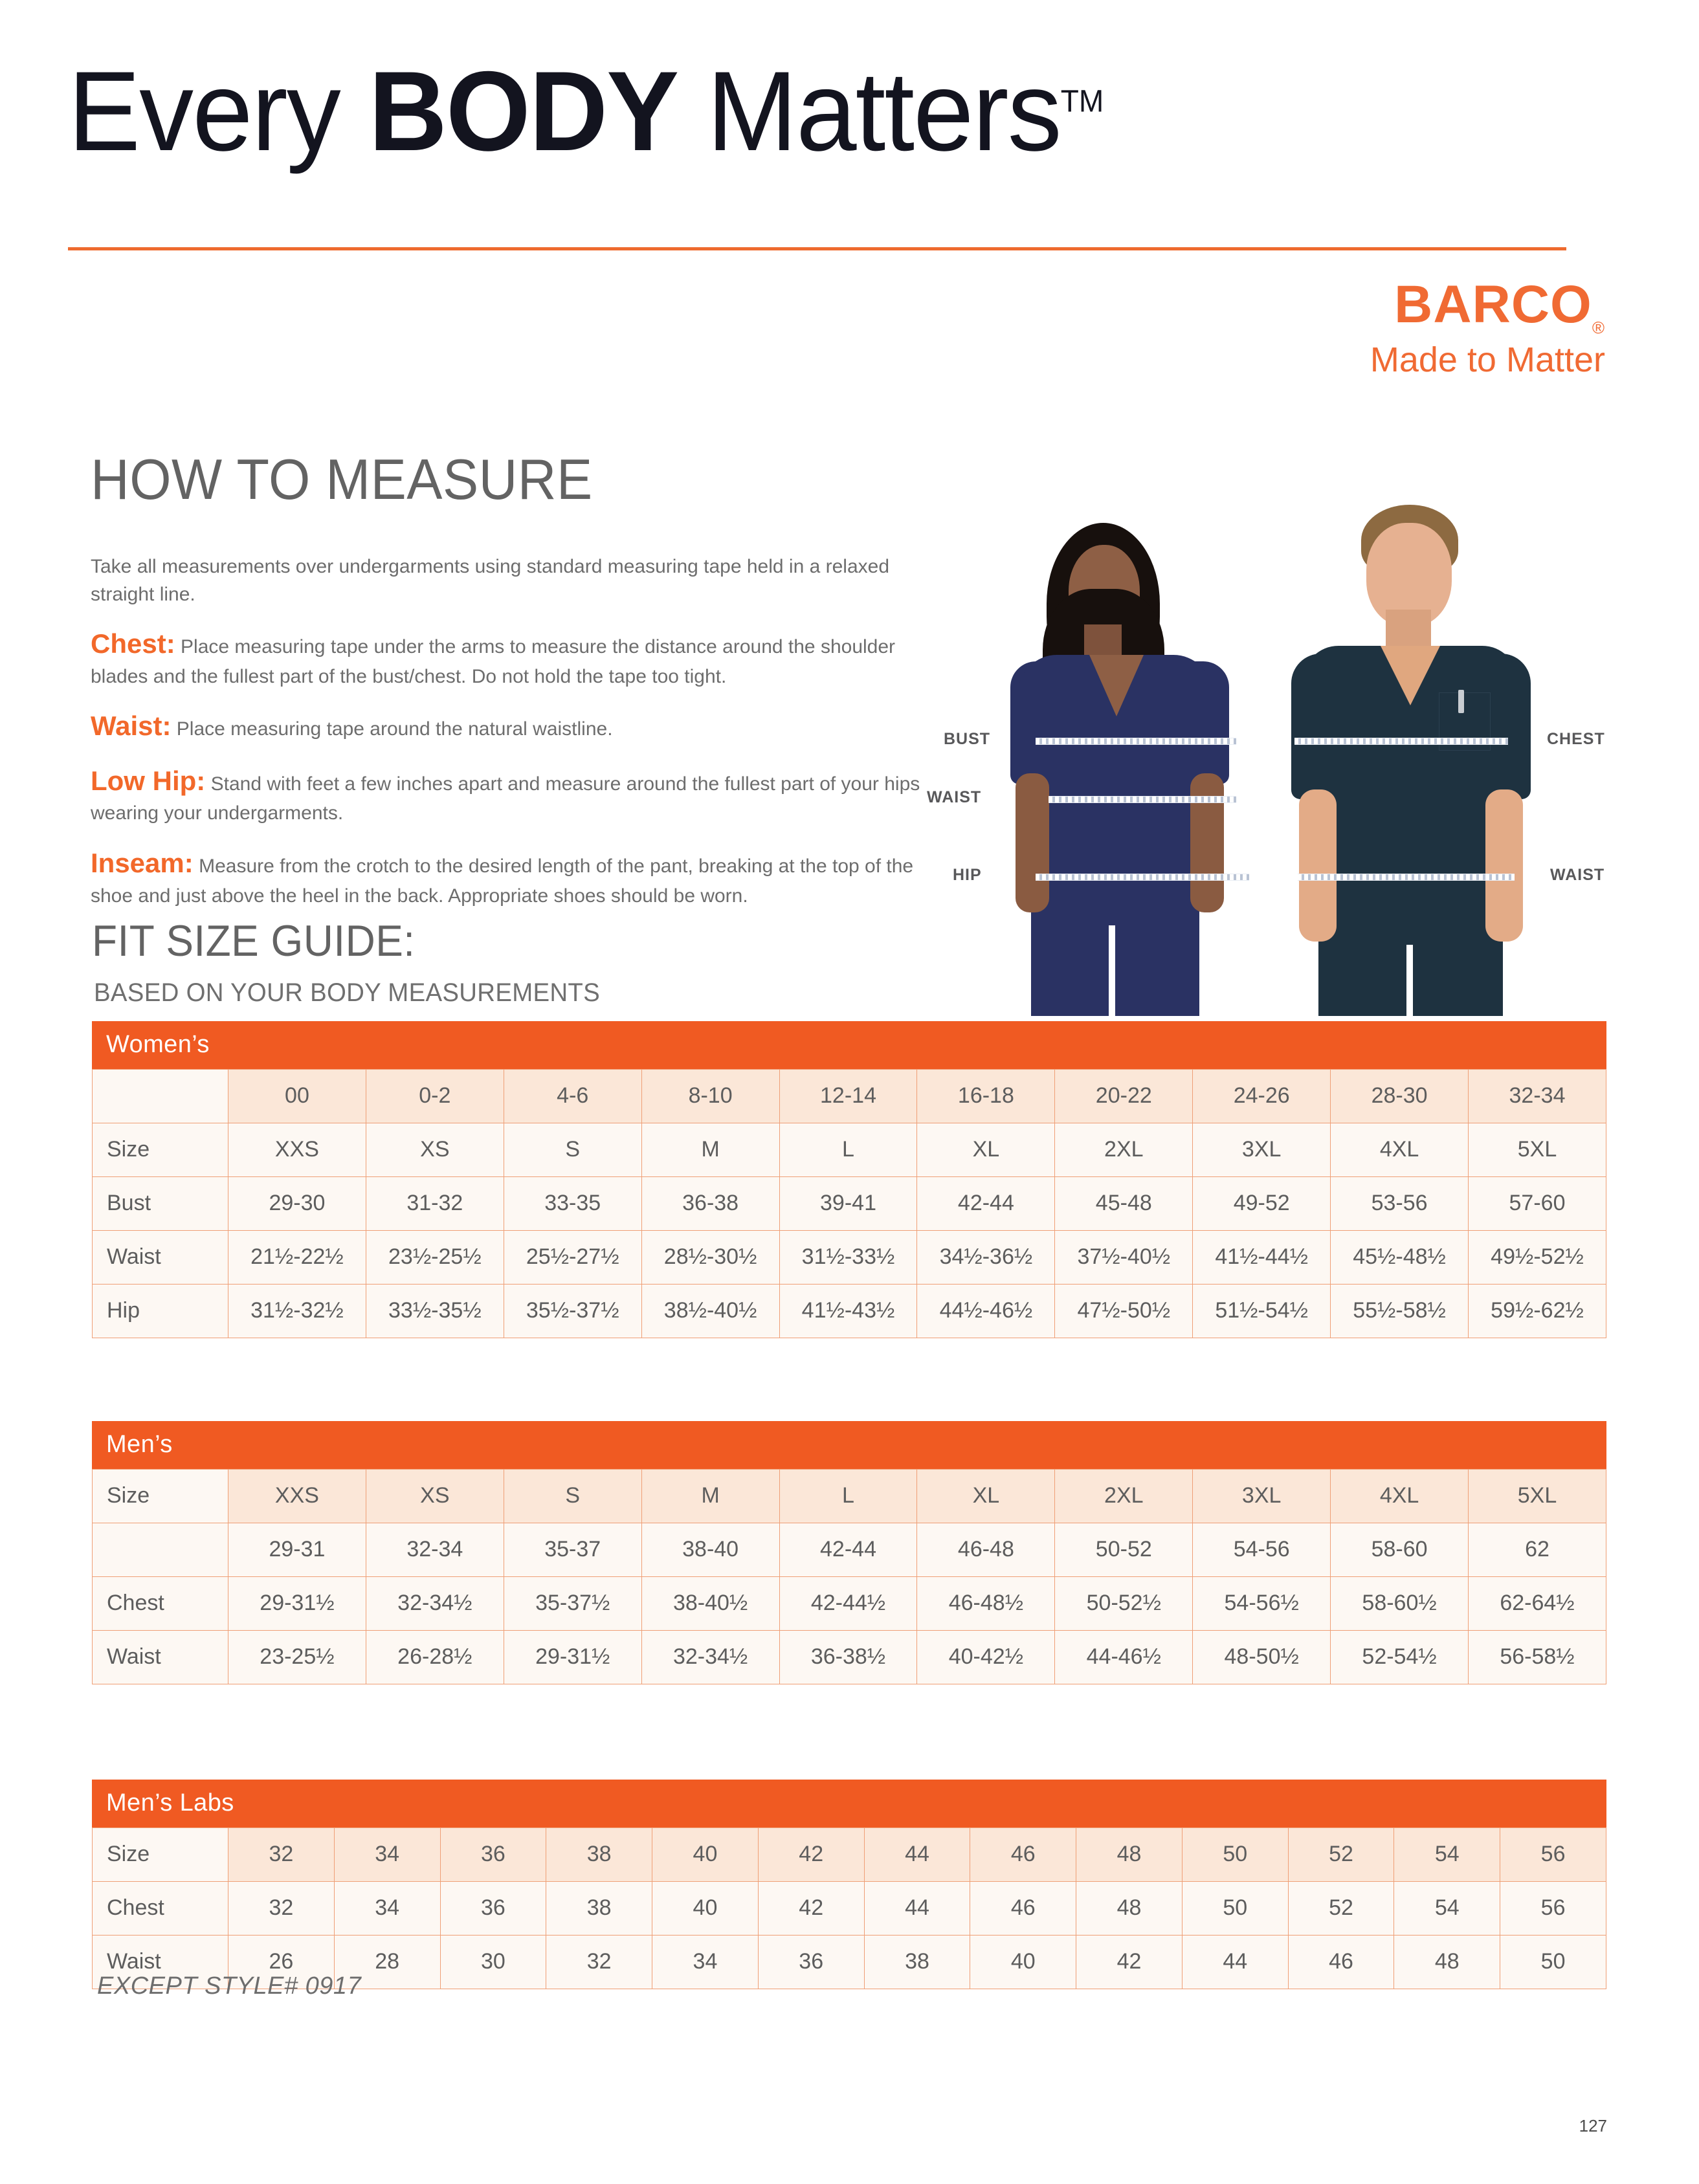 This screenshot has width=1699, height=2184. What do you see at coordinates (1261, 1603) in the screenshot?
I see `table-cell: 54-56½` at bounding box center [1261, 1603].